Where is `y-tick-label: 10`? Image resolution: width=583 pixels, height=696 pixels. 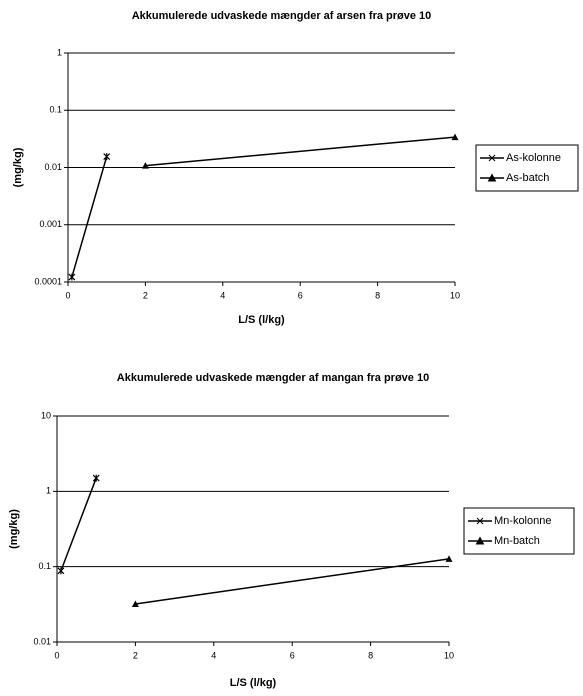
y-tick-label: 10 is located at coordinates (46, 415).